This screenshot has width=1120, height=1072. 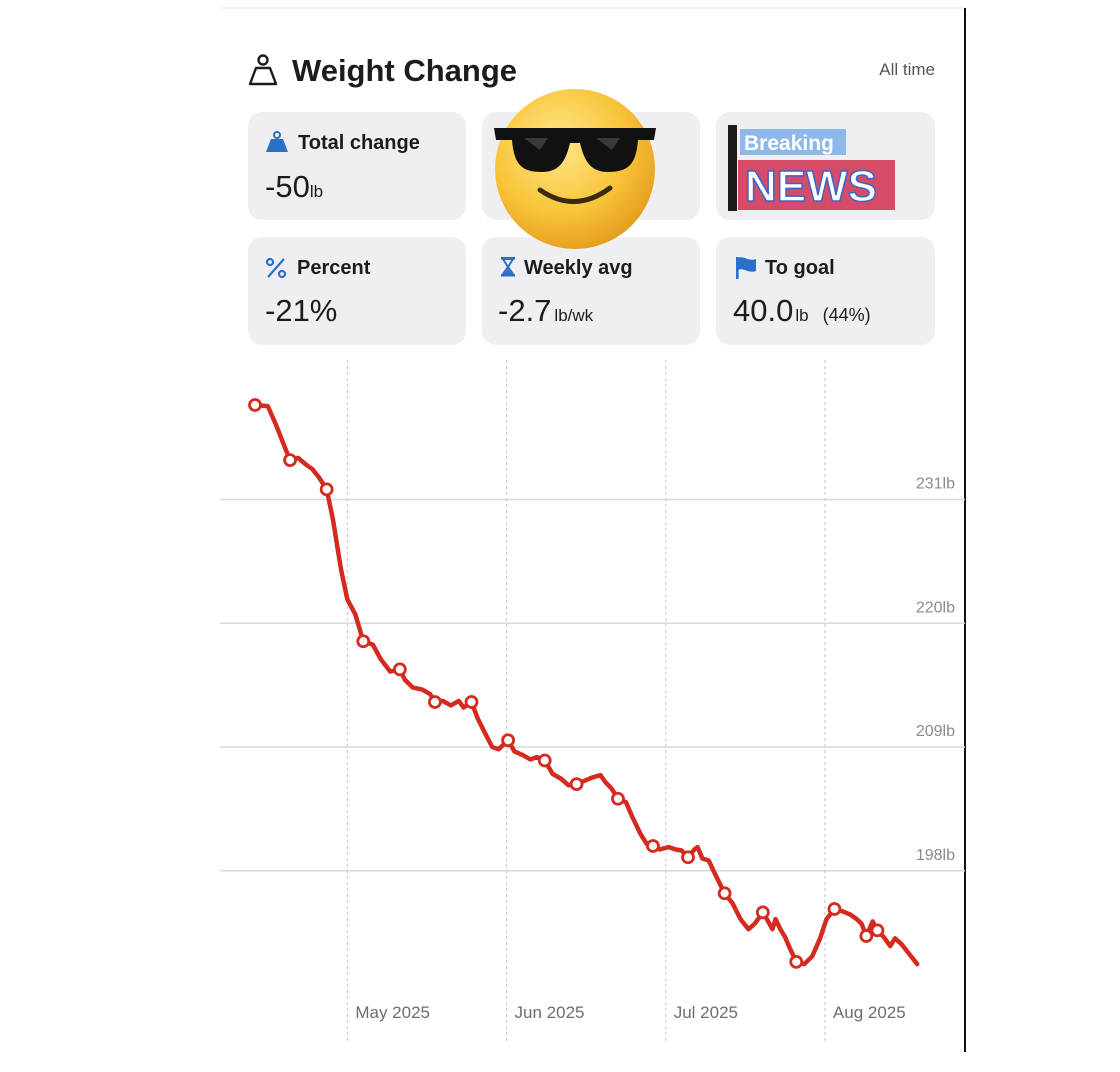 I want to click on card-label: To goal, so click(x=800, y=268).